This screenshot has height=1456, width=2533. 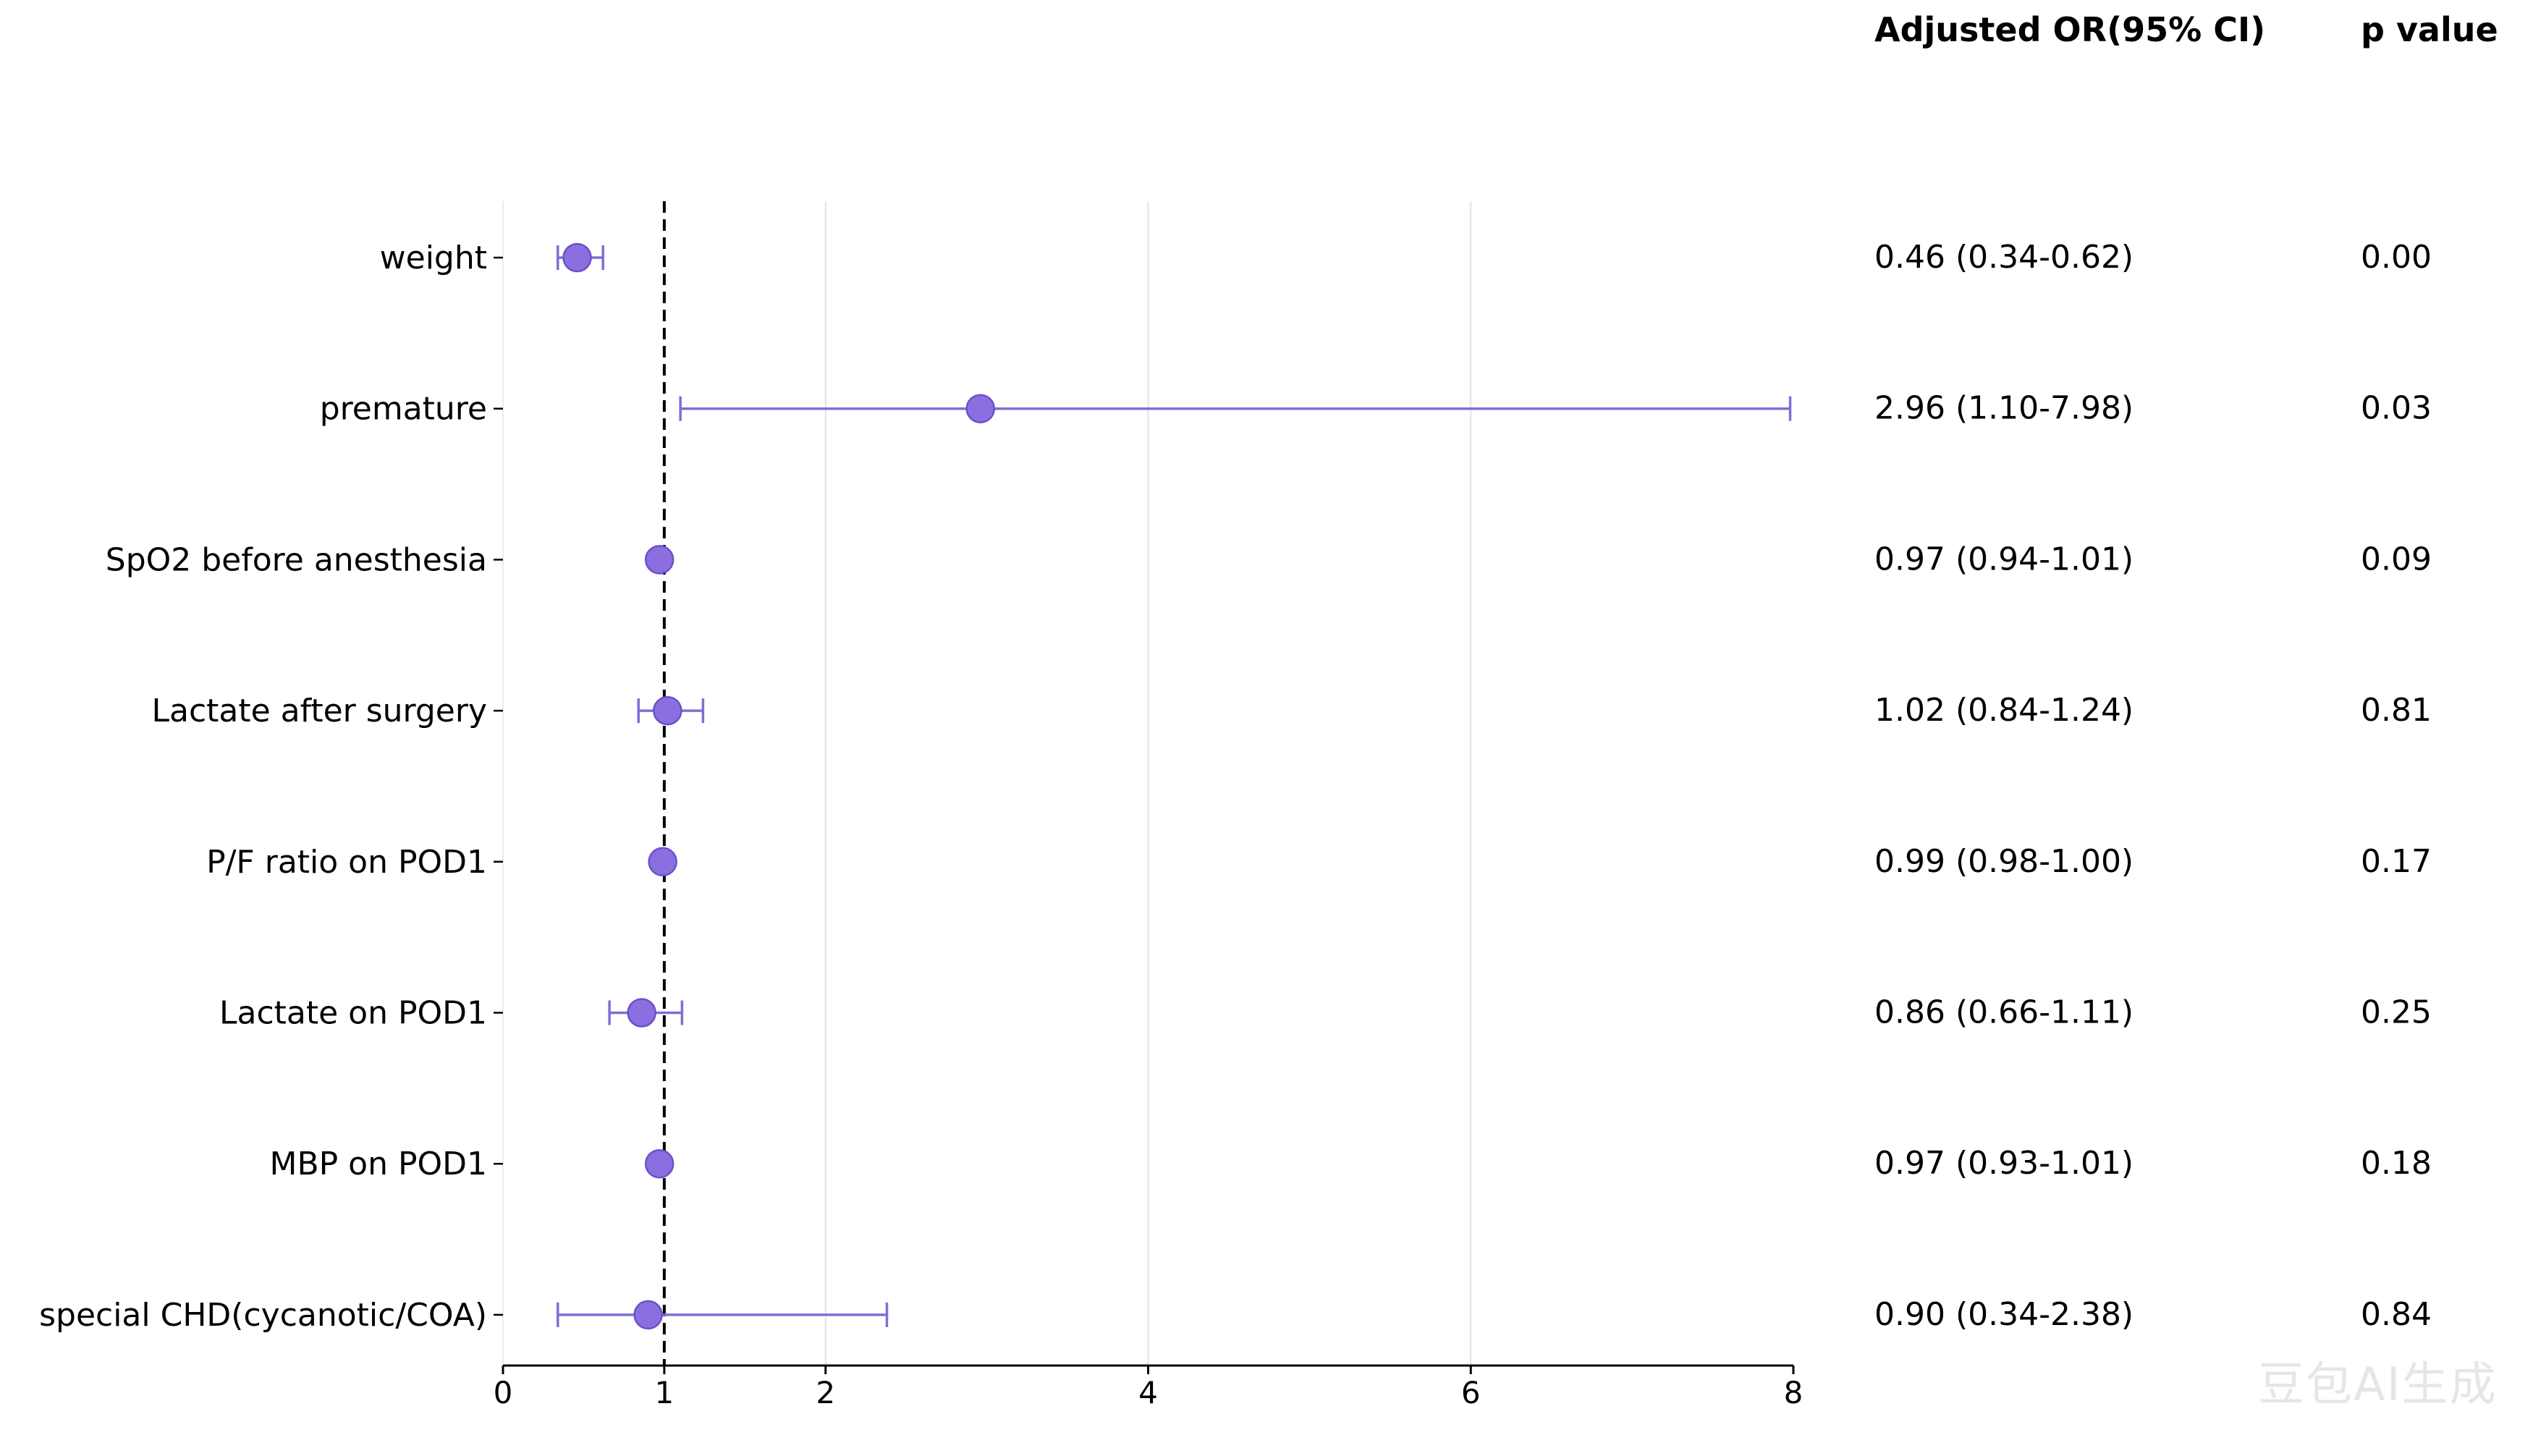 I want to click on or-ci-value: 0.97 (0.93-1.01), so click(x=2004, y=1163).